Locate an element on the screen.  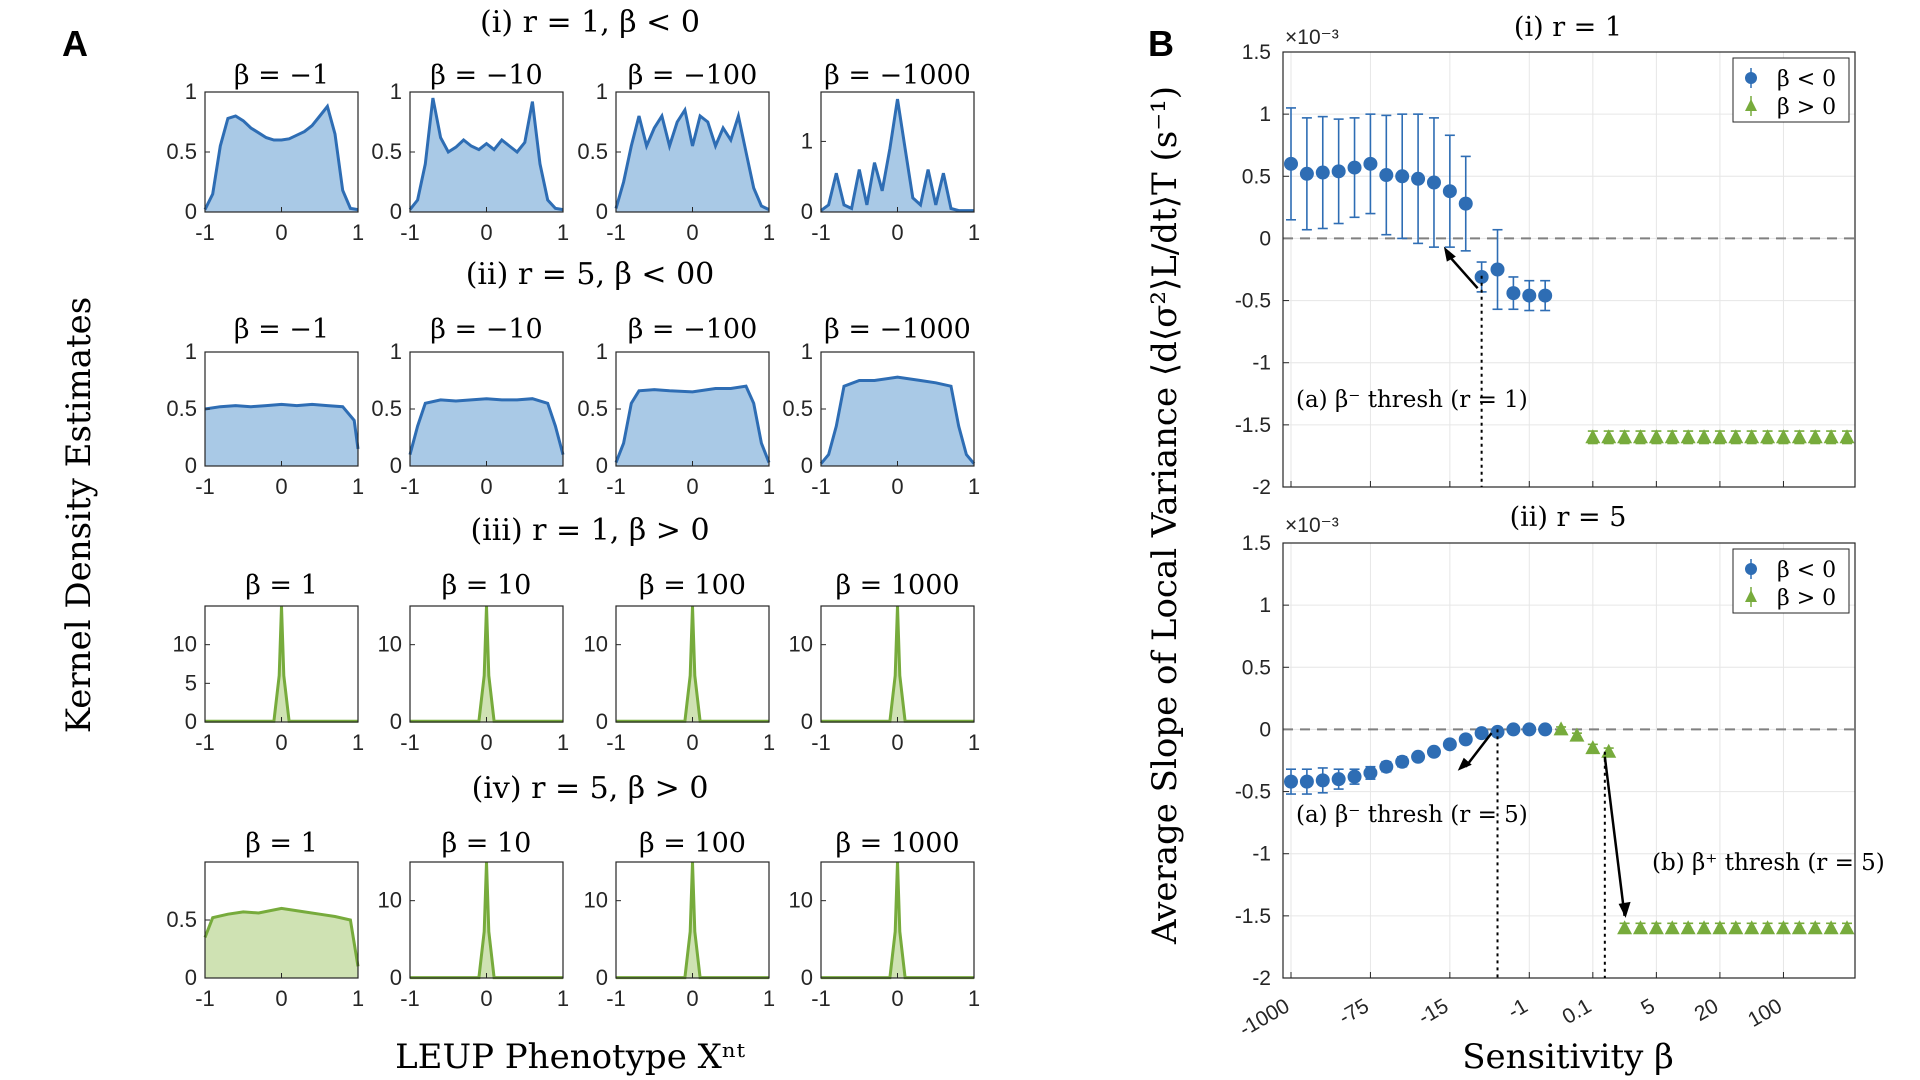
kde-subplot: β = −1000-1 0 100.51 is located at coordinates (881, 406).